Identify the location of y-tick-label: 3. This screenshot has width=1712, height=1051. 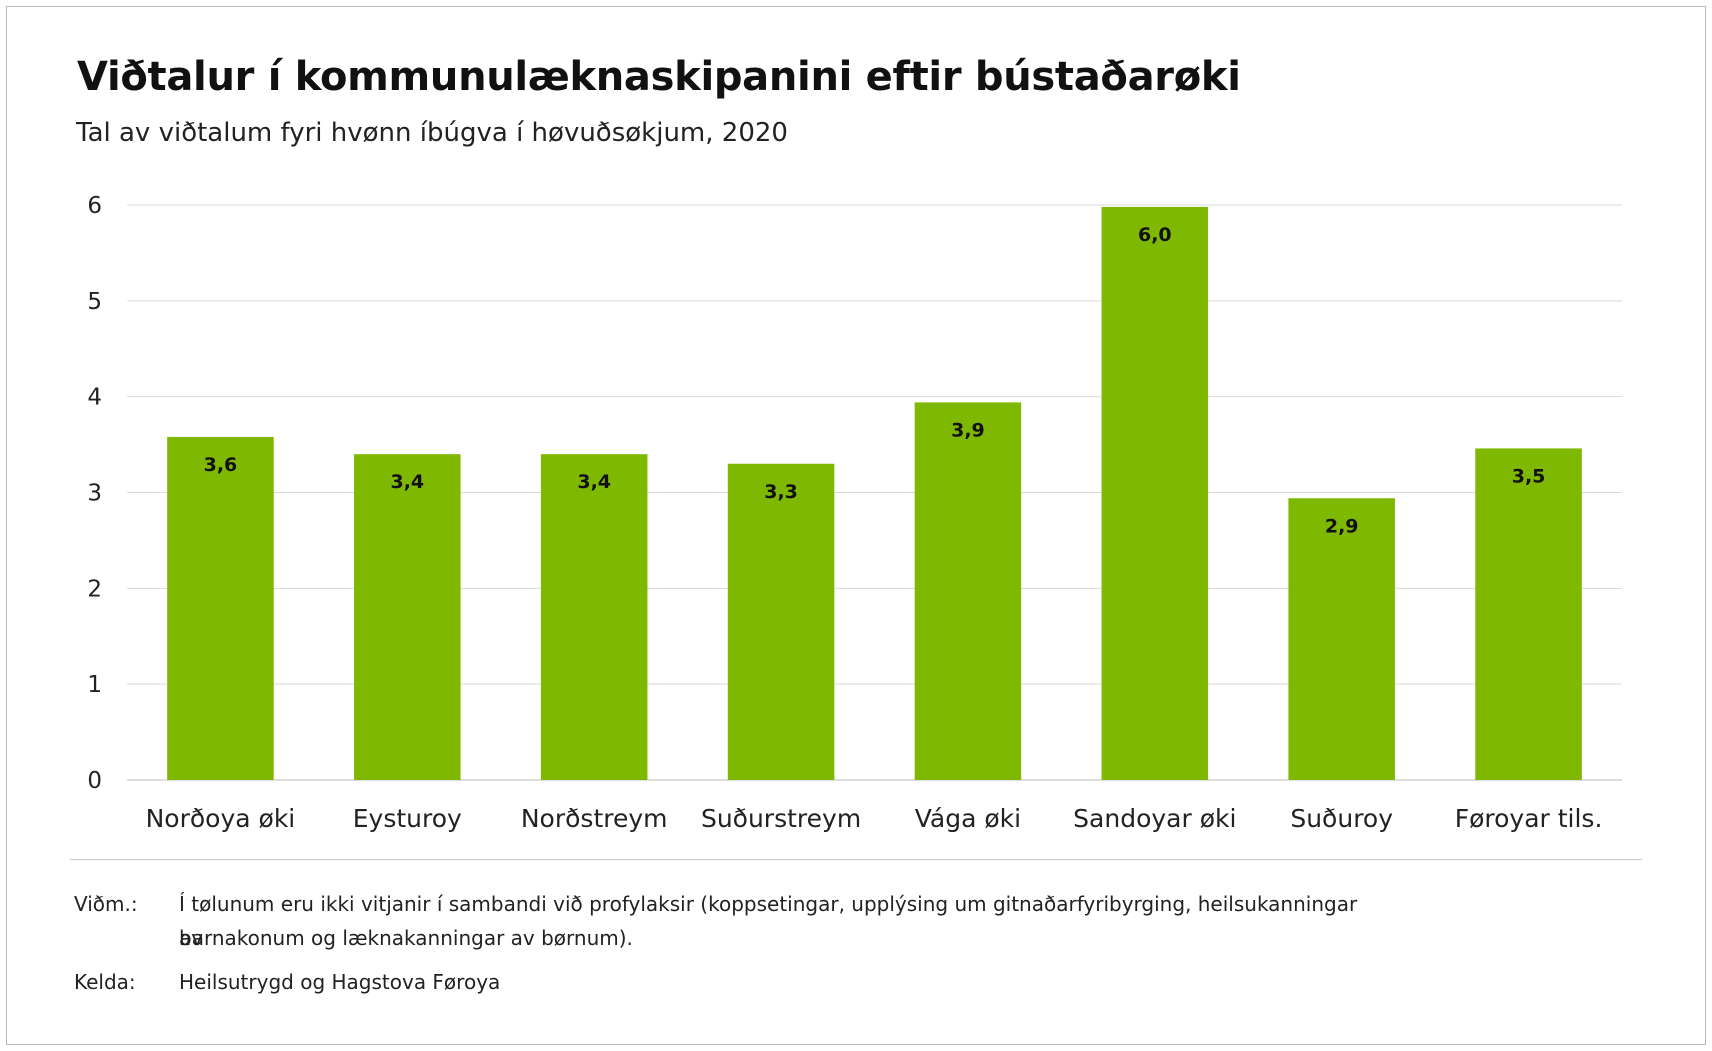
(94, 494).